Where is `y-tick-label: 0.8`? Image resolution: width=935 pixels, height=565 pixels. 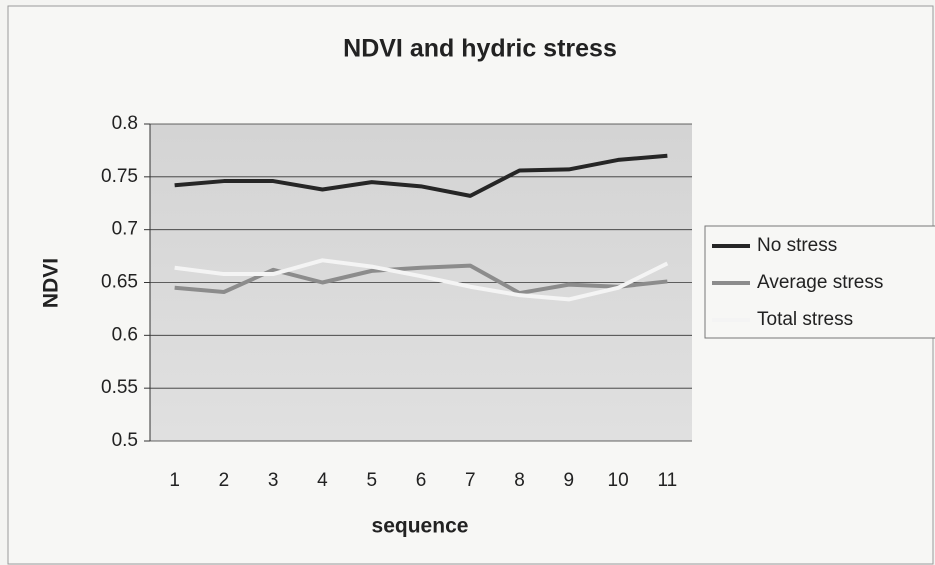
y-tick-label: 0.8 is located at coordinates (125, 123).